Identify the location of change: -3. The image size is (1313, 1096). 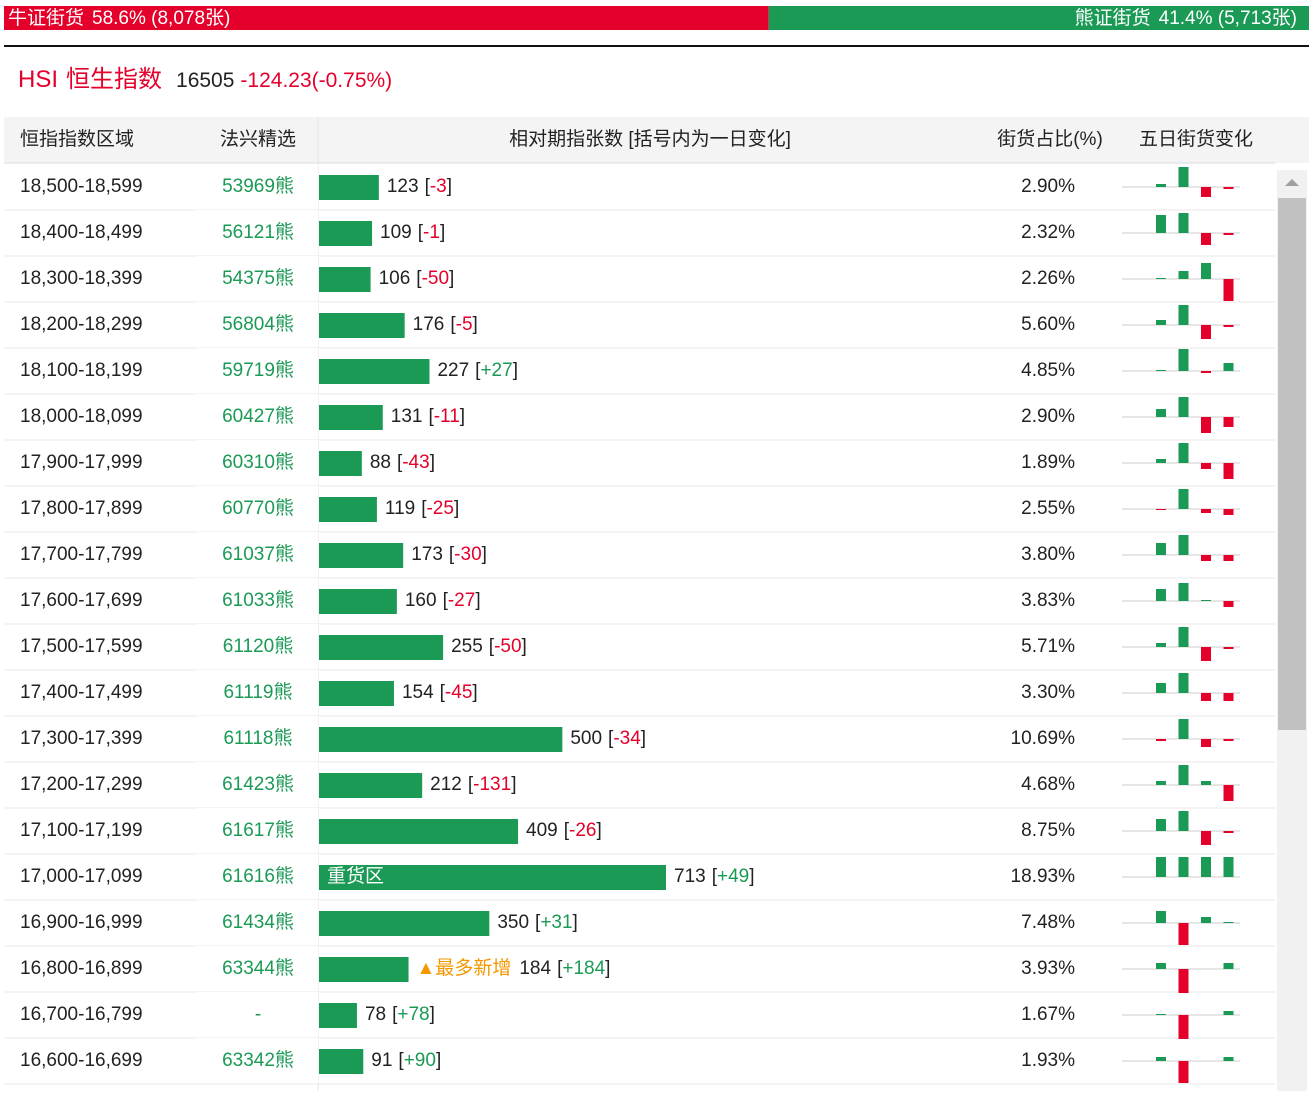
(438, 186).